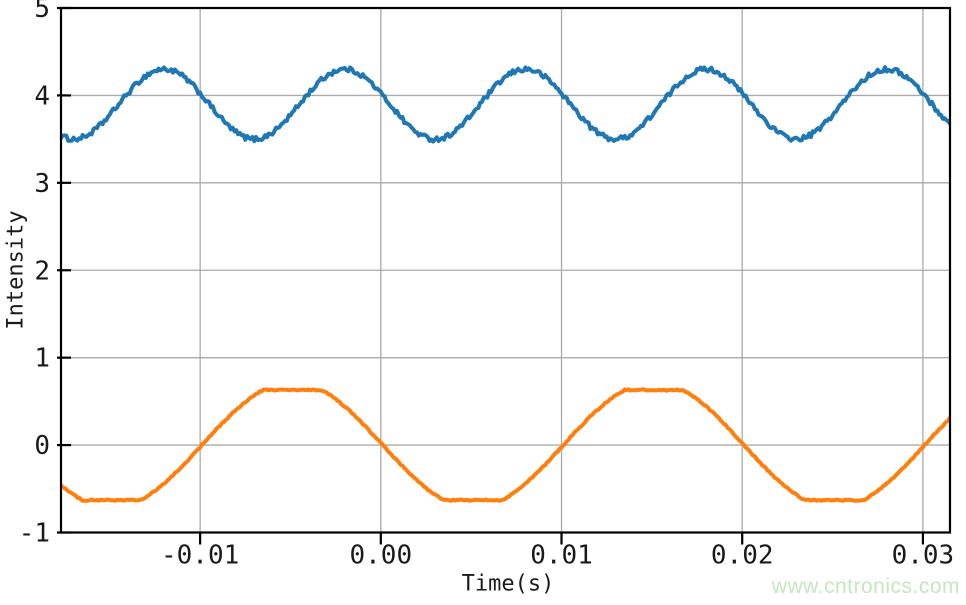 The image size is (966, 605). I want to click on watermark-text: www.cntronics.com, so click(865, 586).